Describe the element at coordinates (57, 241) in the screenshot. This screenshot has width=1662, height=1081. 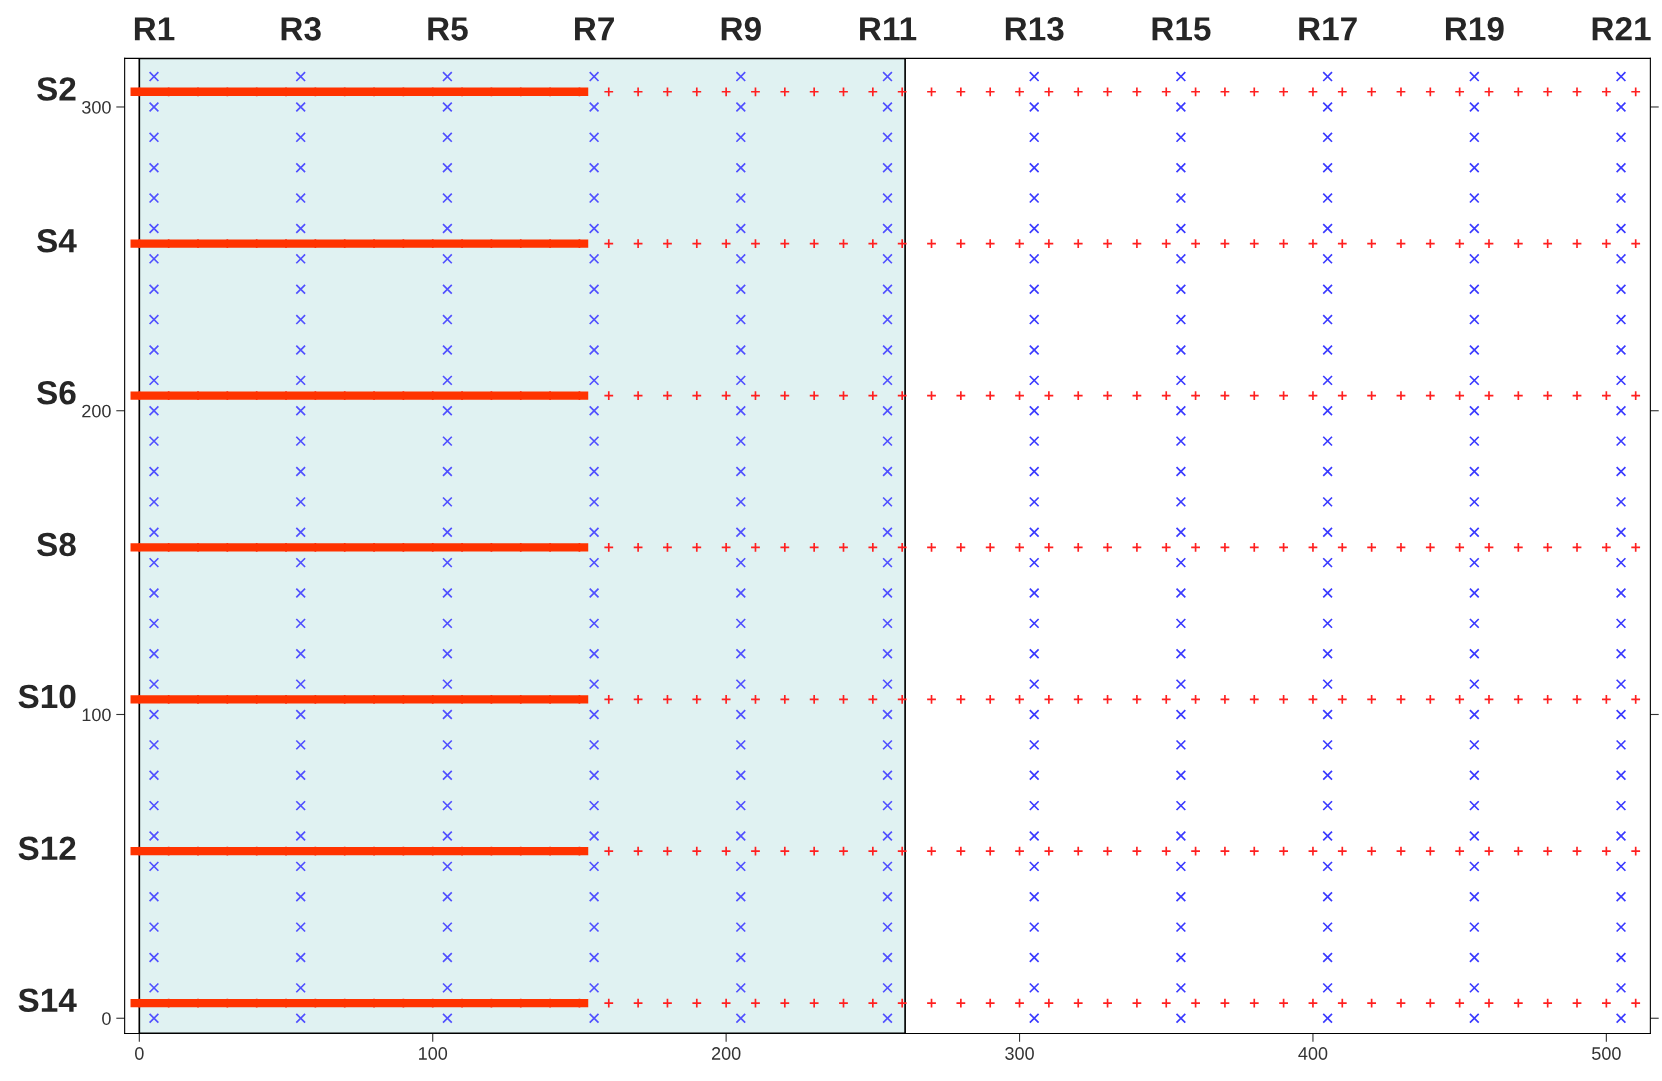
I see `annotation: S4` at that location.